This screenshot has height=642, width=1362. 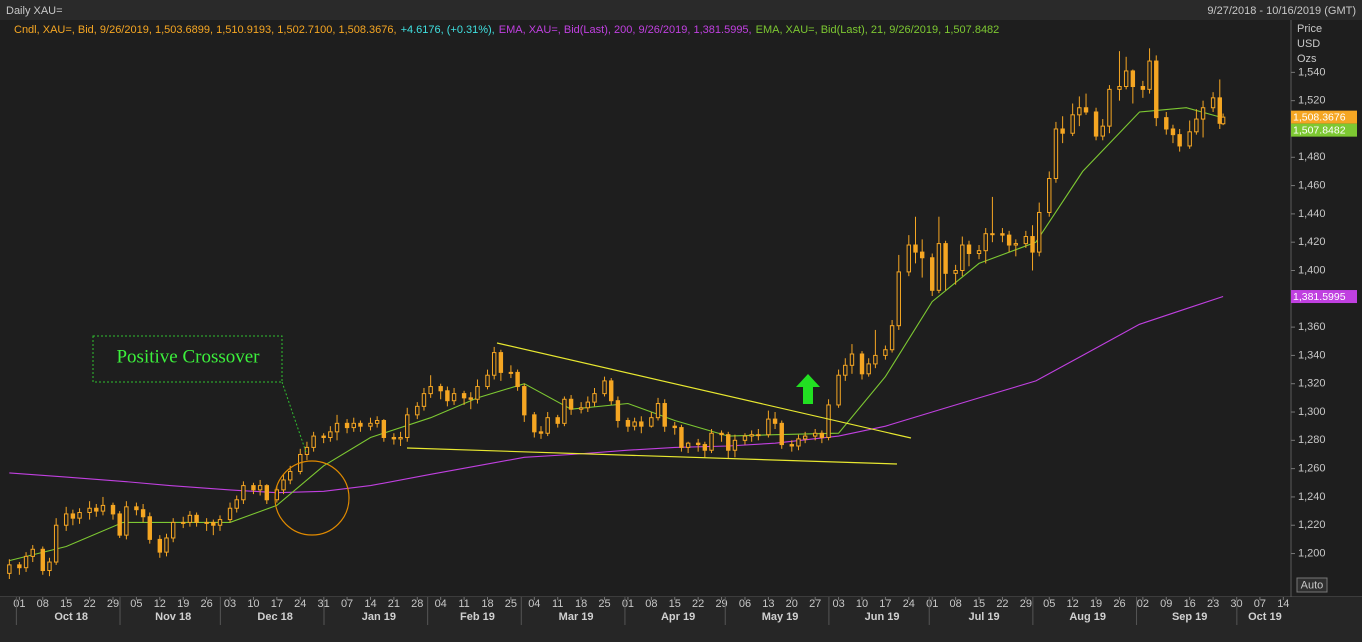 What do you see at coordinates (745, 604) in the screenshot?
I see `x-tick-label: 06` at bounding box center [745, 604].